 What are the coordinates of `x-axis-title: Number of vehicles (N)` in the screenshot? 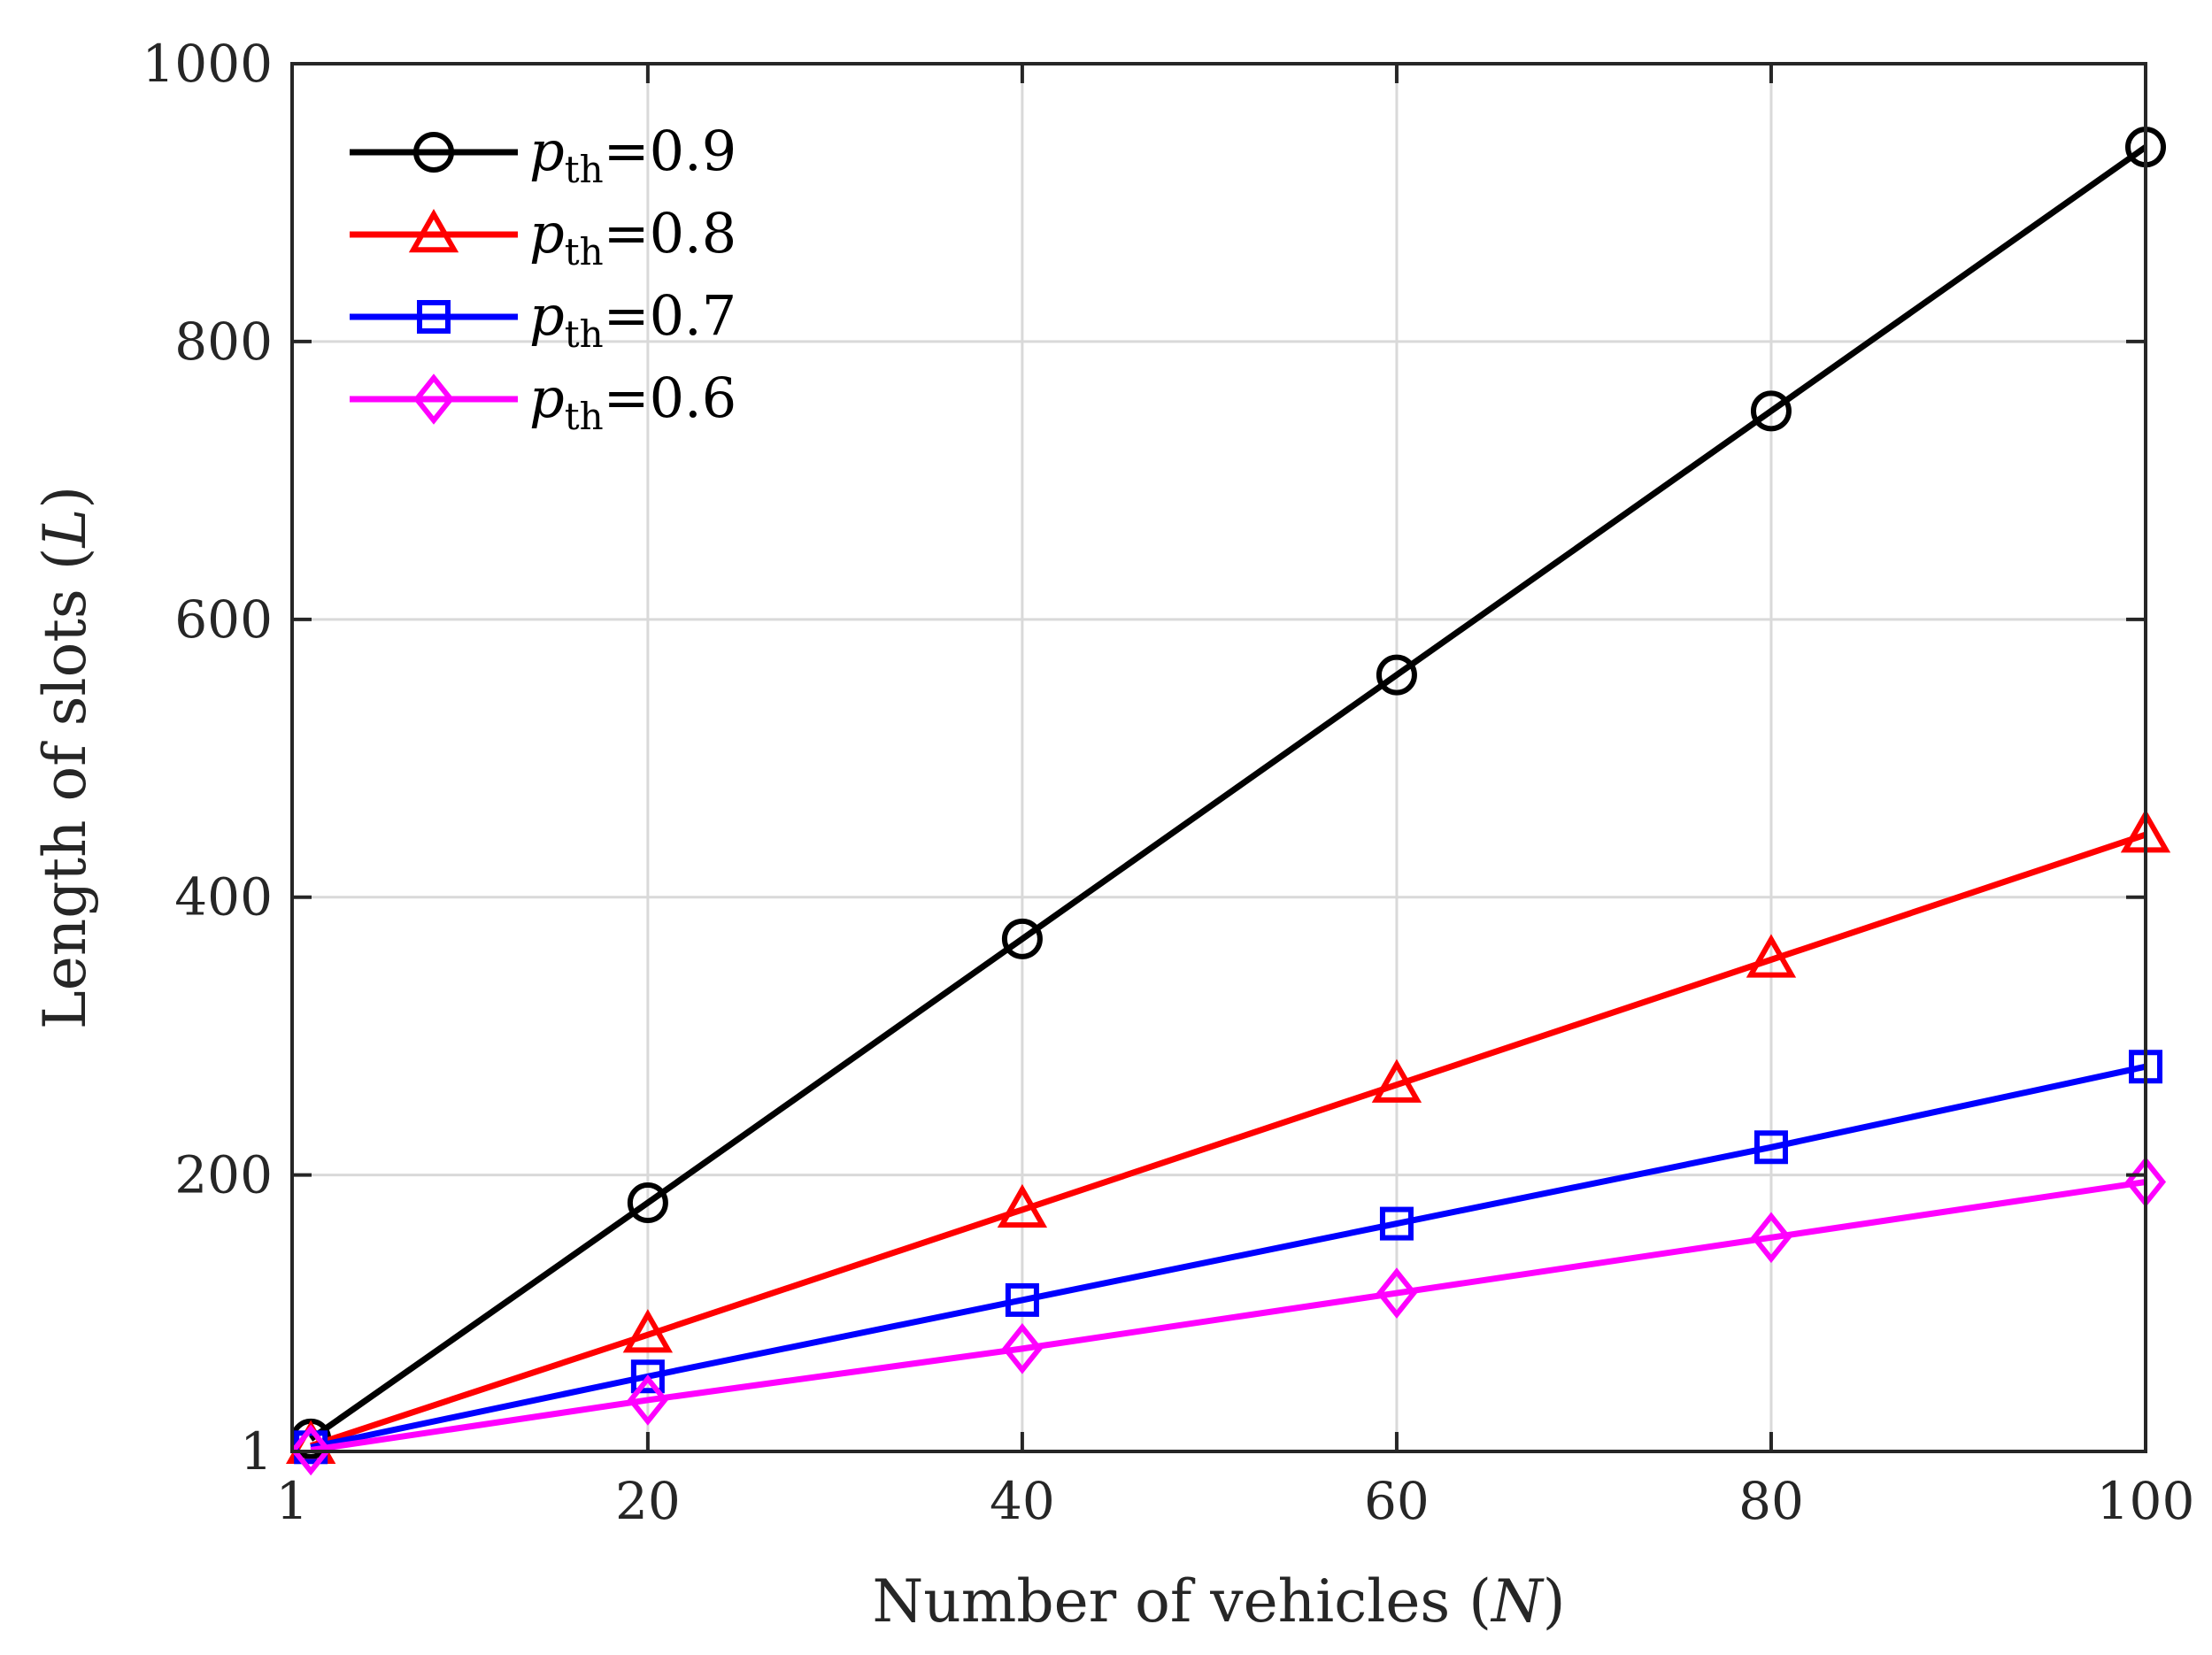 It's located at (1218, 1601).